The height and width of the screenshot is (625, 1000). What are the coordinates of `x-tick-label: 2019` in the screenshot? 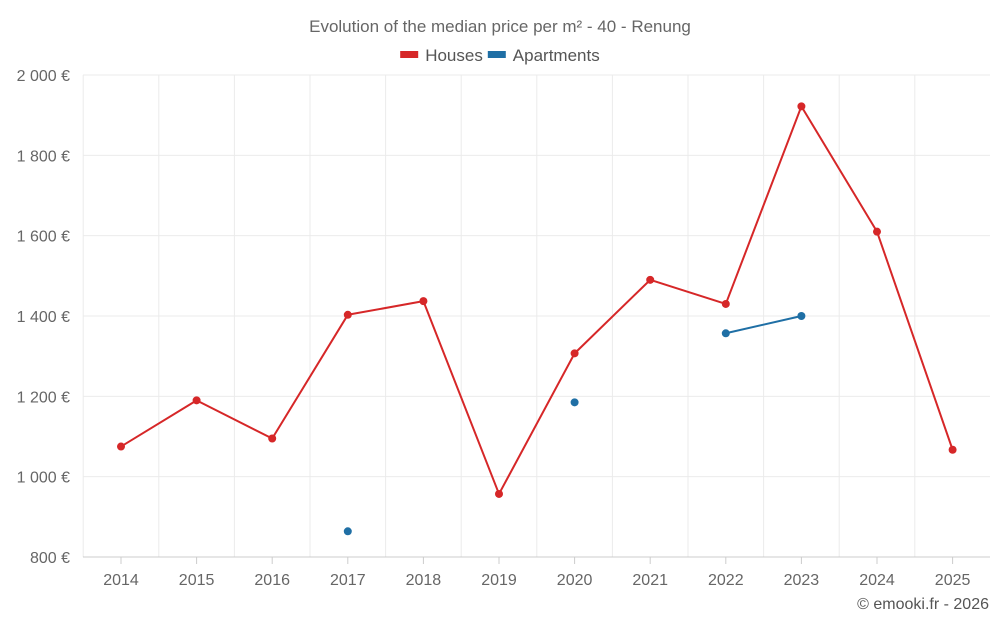 It's located at (499, 580).